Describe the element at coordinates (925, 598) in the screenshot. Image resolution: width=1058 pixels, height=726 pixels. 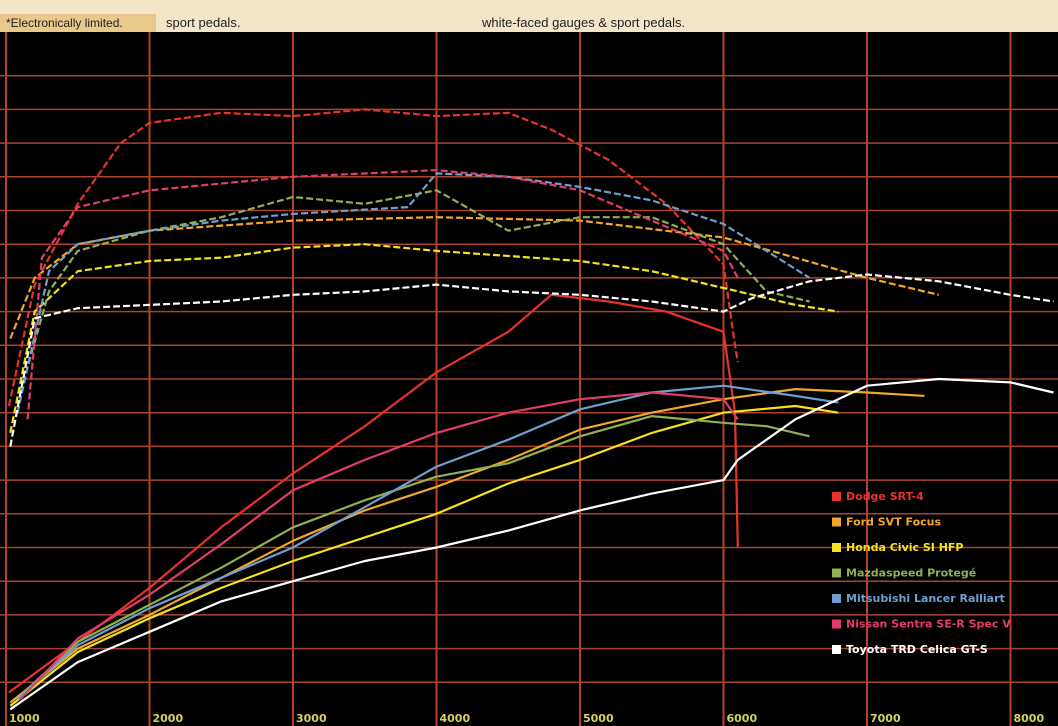
I see `legend-label: Mitsubishi Lancer Ralliart` at that location.